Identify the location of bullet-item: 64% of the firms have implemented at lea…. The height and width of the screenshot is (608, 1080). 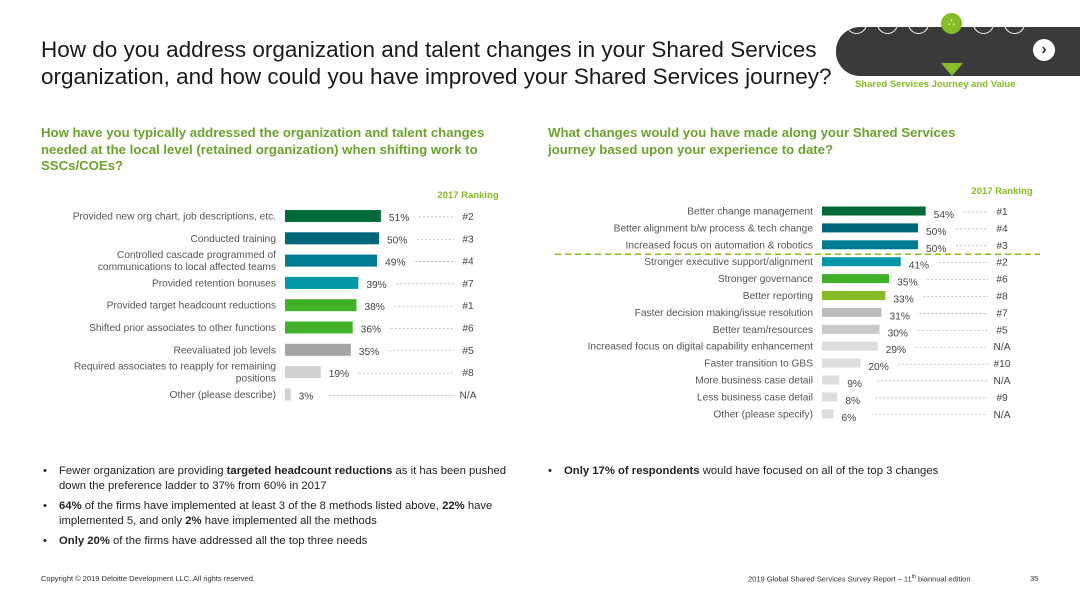
(281, 514).